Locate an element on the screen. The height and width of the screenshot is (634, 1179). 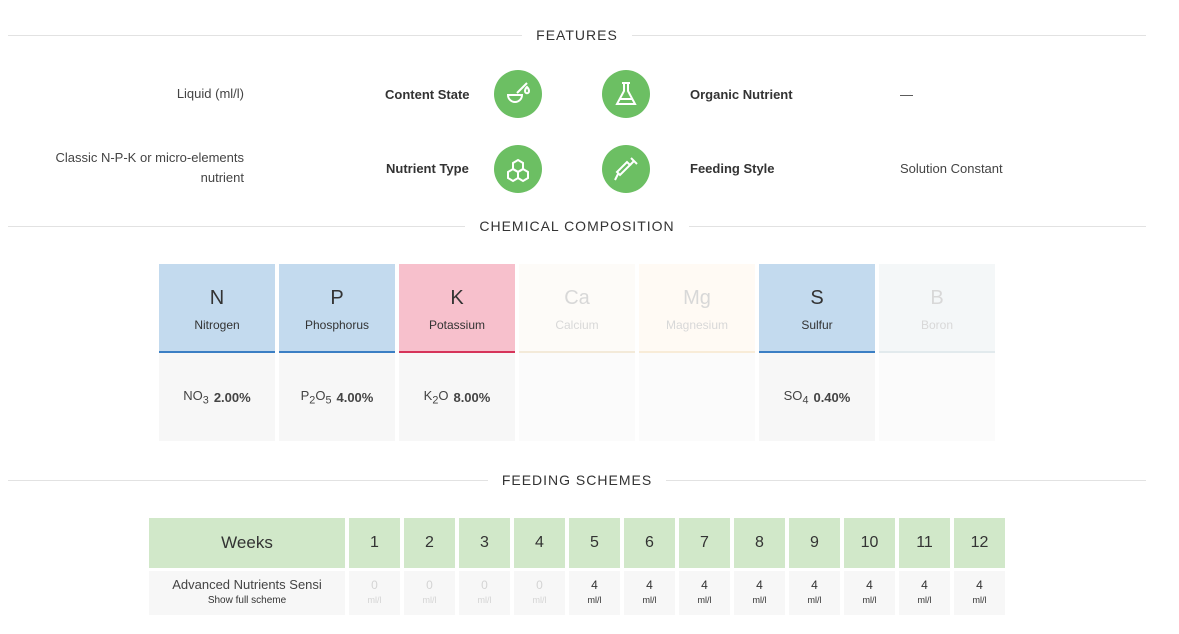
element-header: K Potassium is located at coordinates (457, 308).